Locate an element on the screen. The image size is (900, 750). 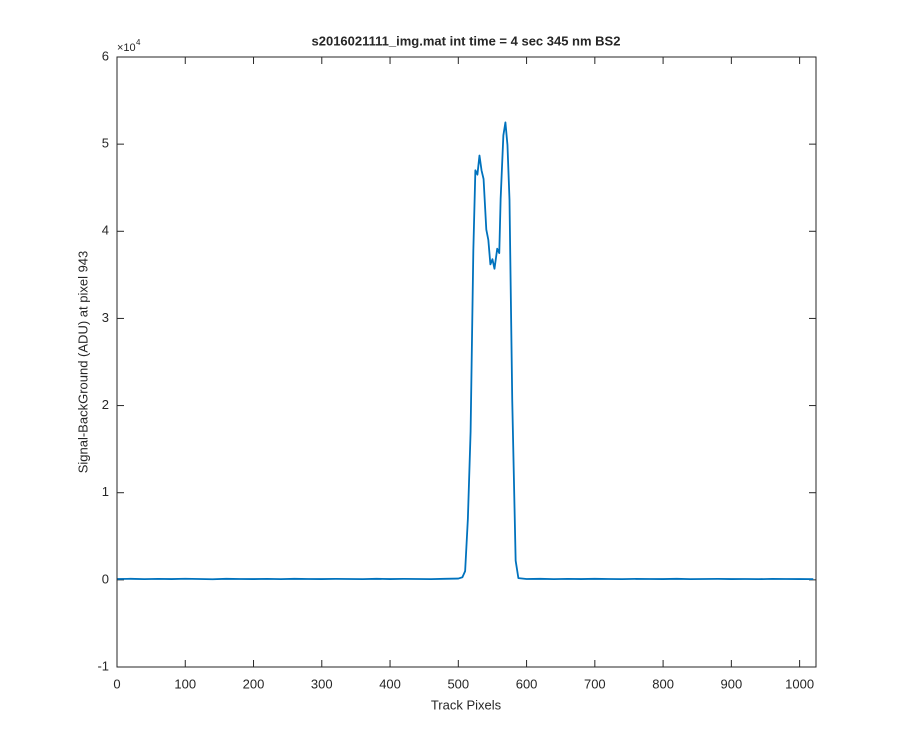
x-tick-label: 300 is located at coordinates (322, 683).